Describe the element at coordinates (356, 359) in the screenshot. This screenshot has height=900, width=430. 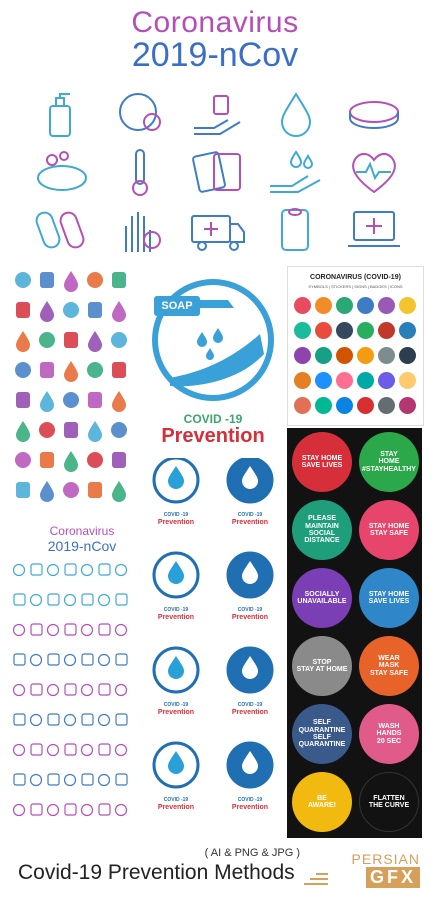
I see `sticker-sheet-grid` at that location.